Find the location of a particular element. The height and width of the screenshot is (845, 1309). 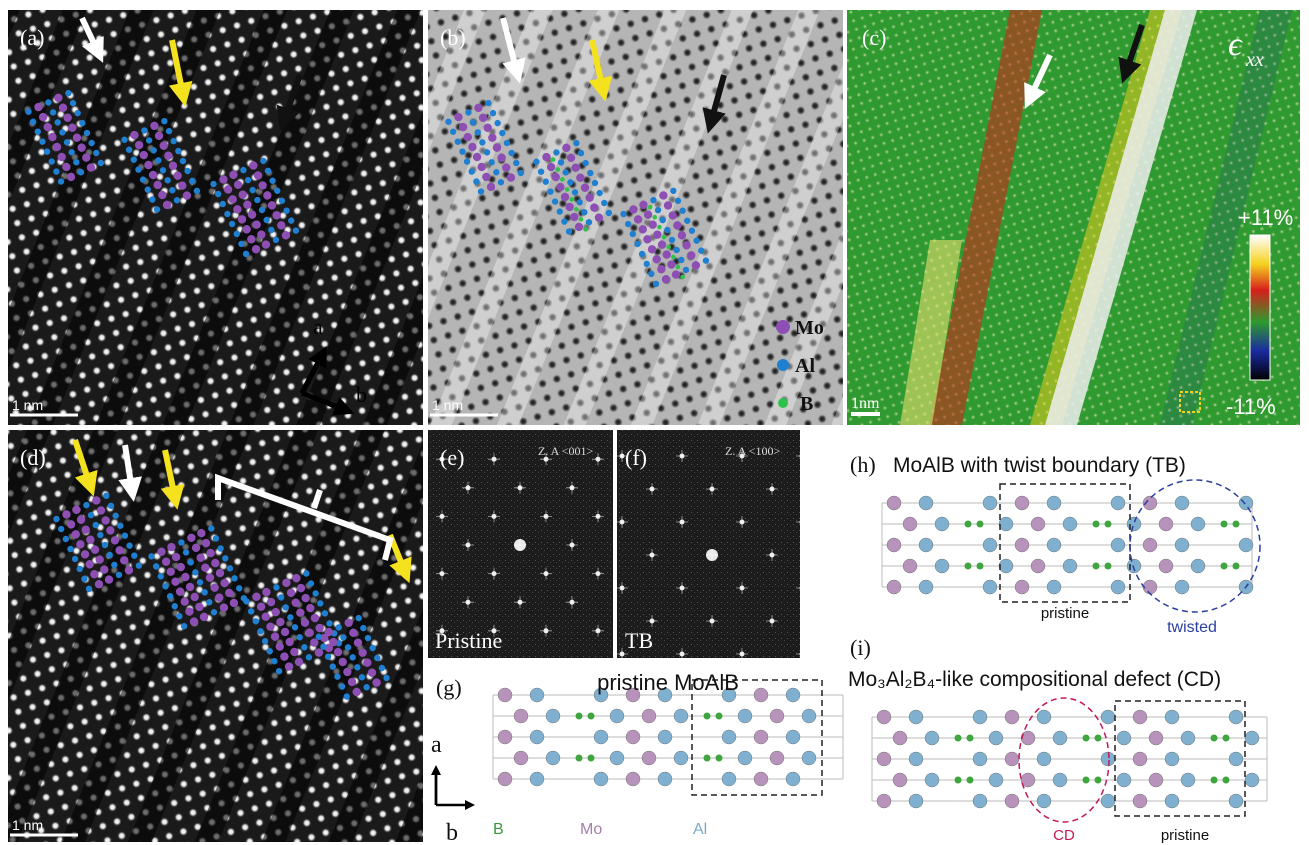

arrow is located at coordinates (289, 102).